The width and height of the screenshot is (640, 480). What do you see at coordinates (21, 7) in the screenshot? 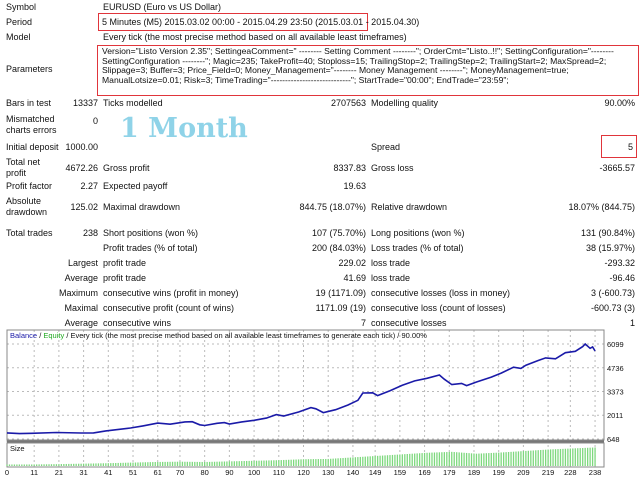
I see `symbol-label: Symbol` at bounding box center [21, 7].